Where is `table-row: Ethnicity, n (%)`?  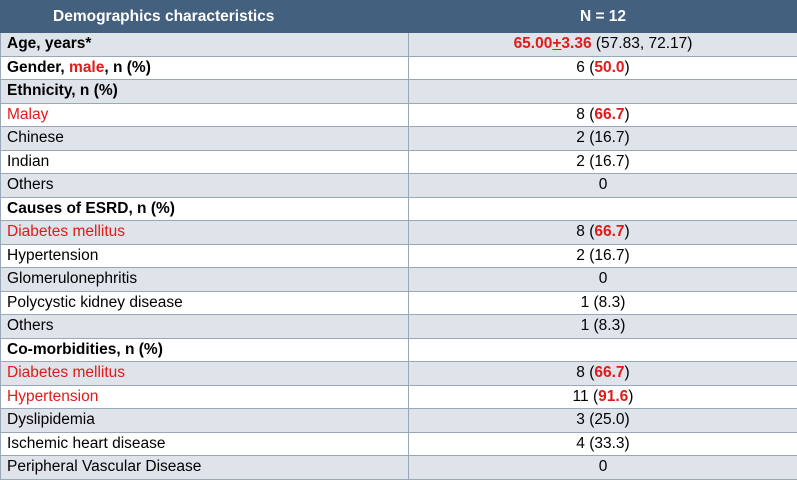 table-row: Ethnicity, n (%) is located at coordinates (398, 91).